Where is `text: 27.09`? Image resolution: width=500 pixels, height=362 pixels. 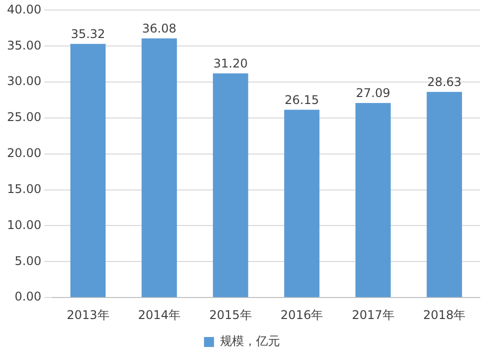
text: 27.09 is located at coordinates (373, 93).